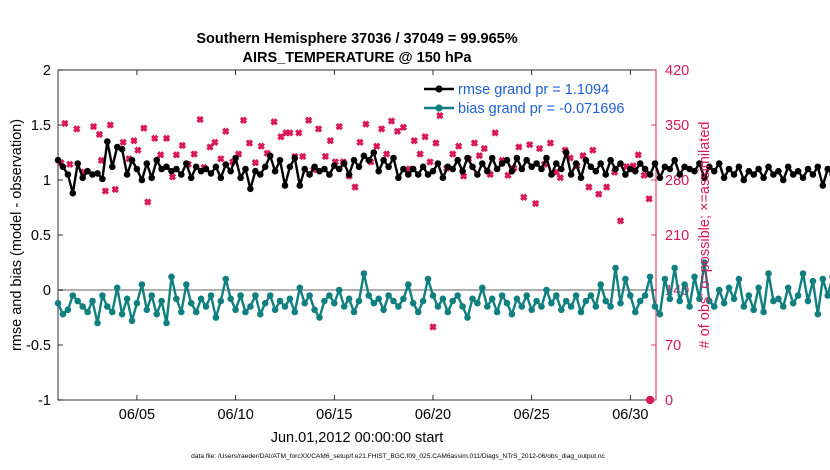  I want to click on y-tick-label: 1, so click(47, 181).